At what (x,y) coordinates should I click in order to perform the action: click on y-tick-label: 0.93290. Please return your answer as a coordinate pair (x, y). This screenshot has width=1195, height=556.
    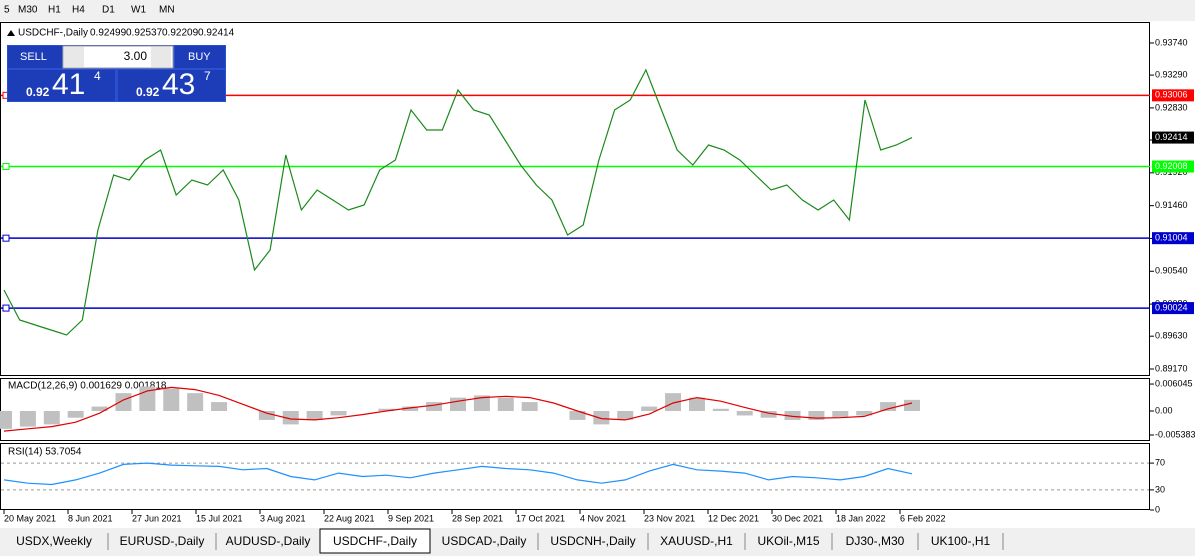
    Looking at the image, I should click on (1171, 74).